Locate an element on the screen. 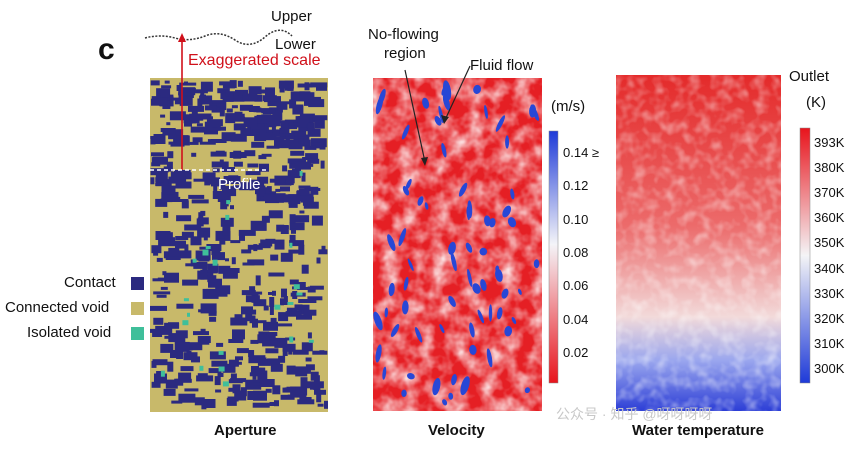 This screenshot has width=865, height=449. scale-arrow-head is located at coordinates (182, 37).